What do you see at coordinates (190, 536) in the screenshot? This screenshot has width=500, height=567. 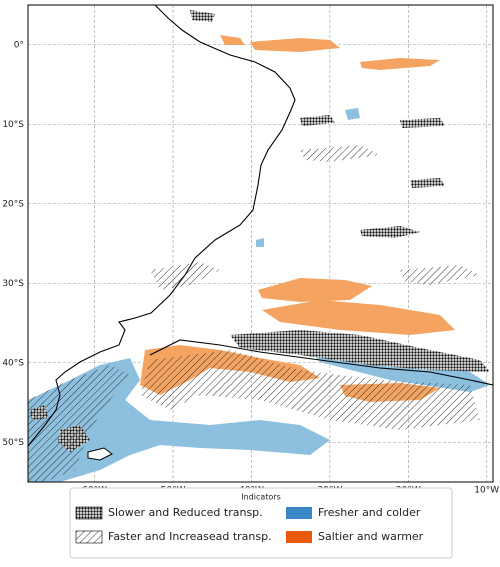 I see `legend-label: Faster and Increasead transp.` at bounding box center [190, 536].